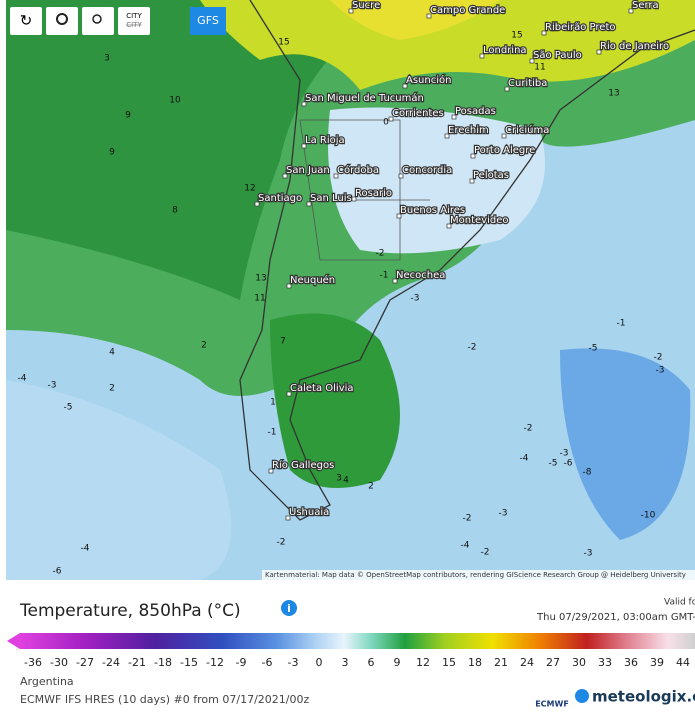  What do you see at coordinates (293, 662) in the screenshot?
I see `colorbar-tick-label: -3` at bounding box center [293, 662].